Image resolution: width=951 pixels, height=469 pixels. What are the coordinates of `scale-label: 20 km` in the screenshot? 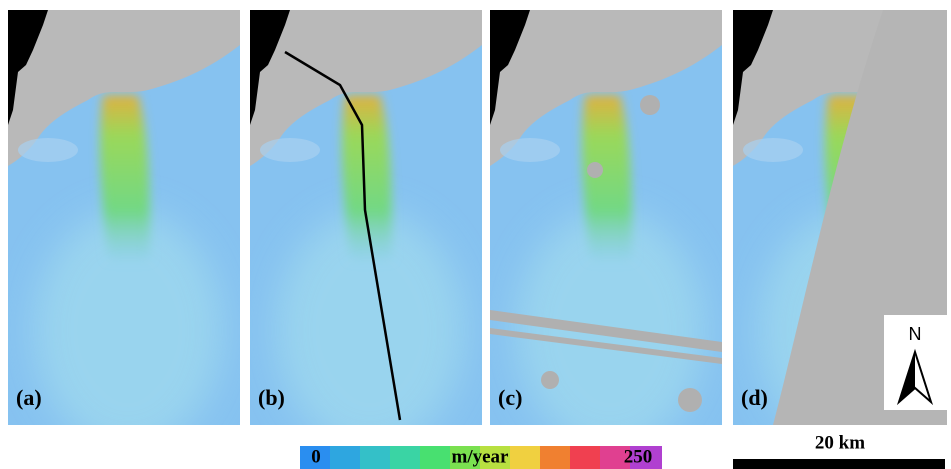 It's located at (840, 442).